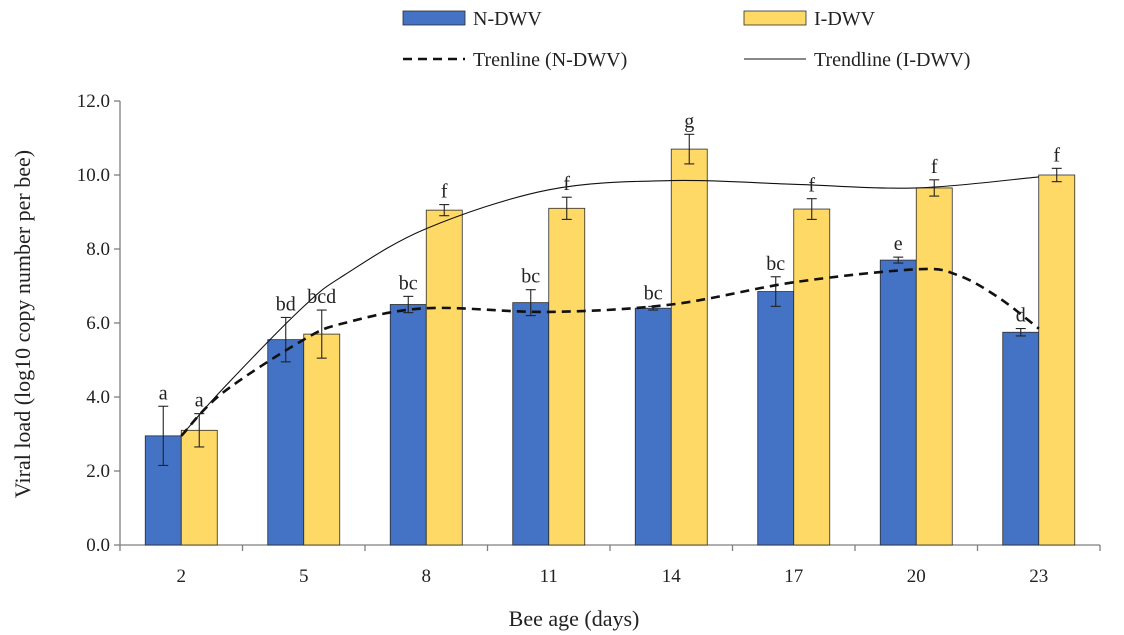  I want to click on y-tick-label: 10.0, so click(93, 175).